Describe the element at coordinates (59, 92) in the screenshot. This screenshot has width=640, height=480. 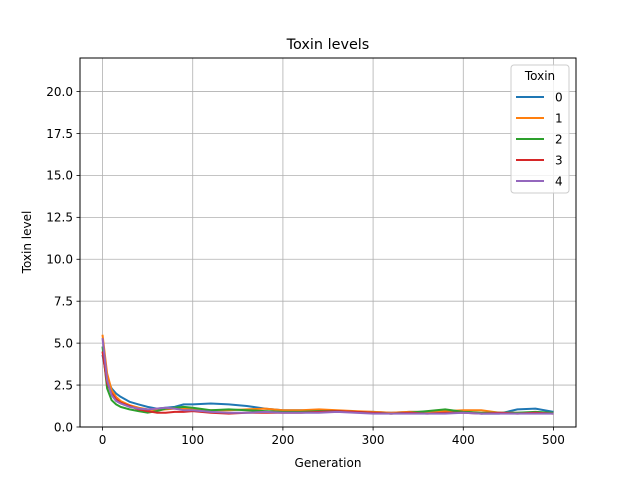
I see `y-tick-label: 20.0` at that location.